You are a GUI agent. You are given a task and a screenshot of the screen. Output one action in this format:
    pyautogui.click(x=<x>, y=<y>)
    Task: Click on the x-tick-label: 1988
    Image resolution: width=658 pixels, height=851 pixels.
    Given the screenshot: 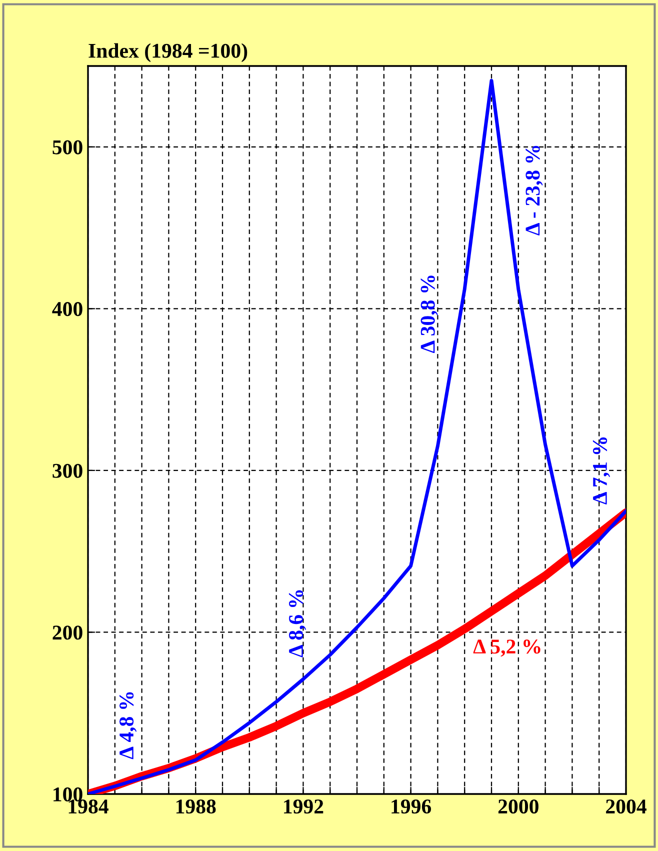 What is the action you would take?
    pyautogui.click(x=196, y=806)
    